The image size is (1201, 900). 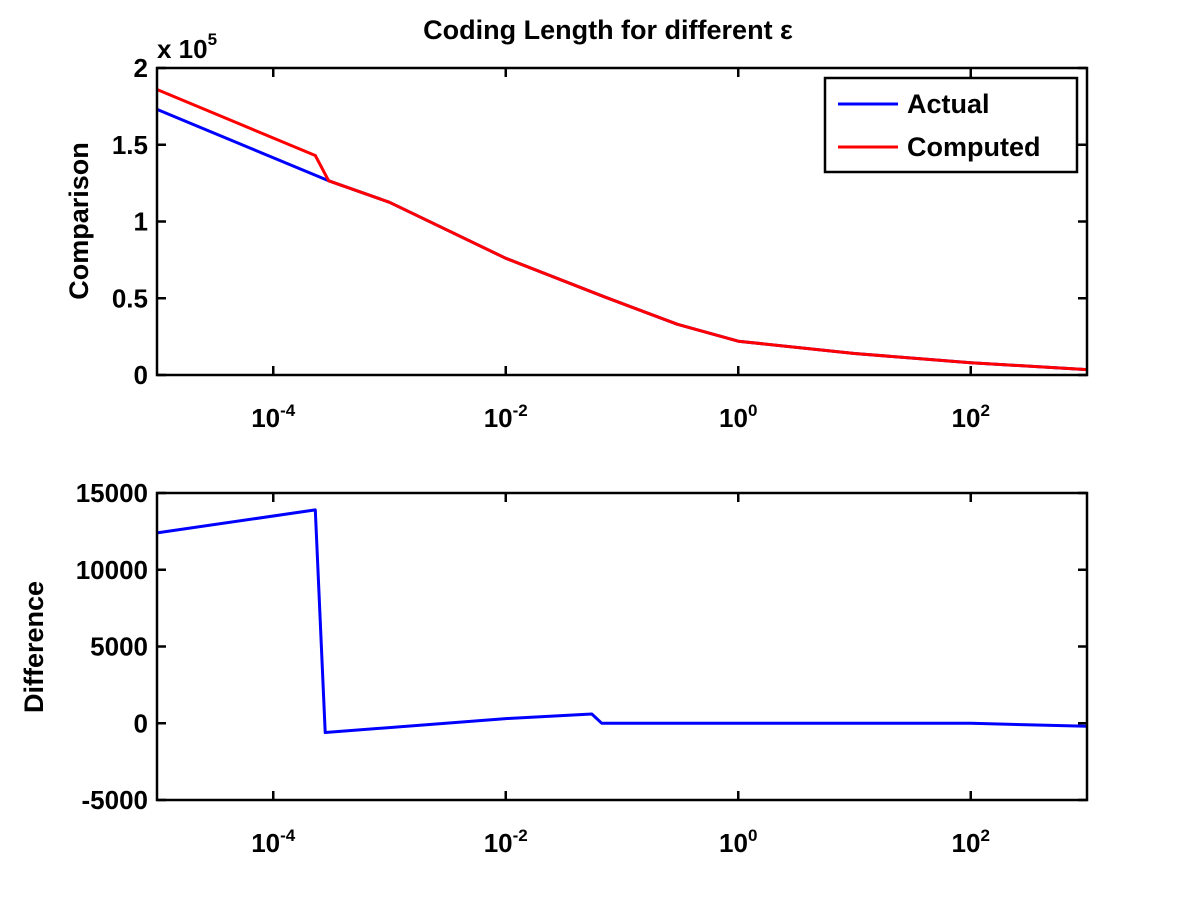 I want to click on top-x-tick-label: 10⁰, so click(x=738, y=417).